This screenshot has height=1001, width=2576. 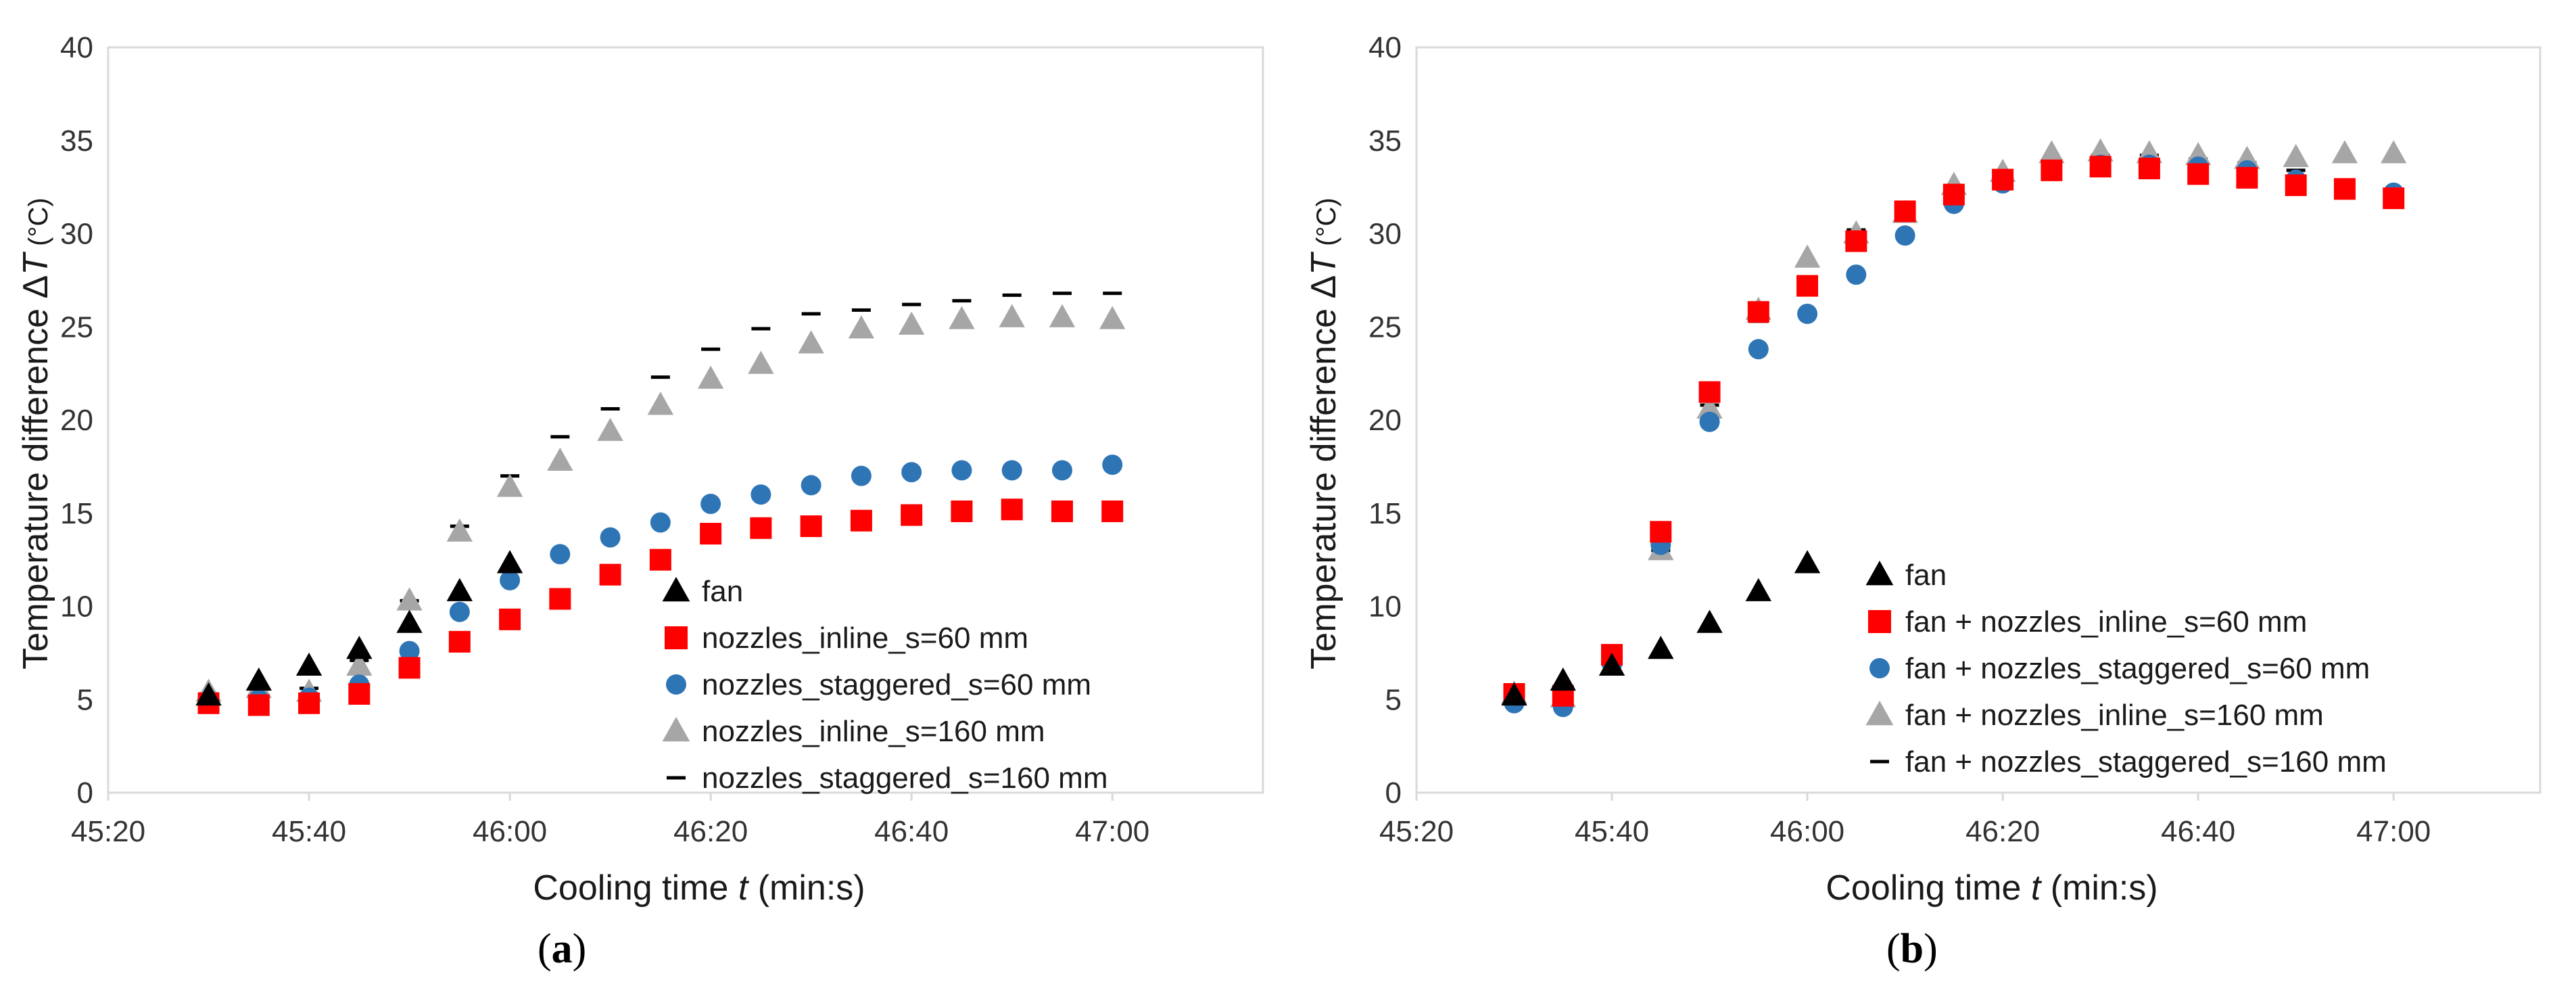 What do you see at coordinates (1928, 888) in the screenshot?
I see `x-axis-label-text: Cooling time` at bounding box center [1928, 888].